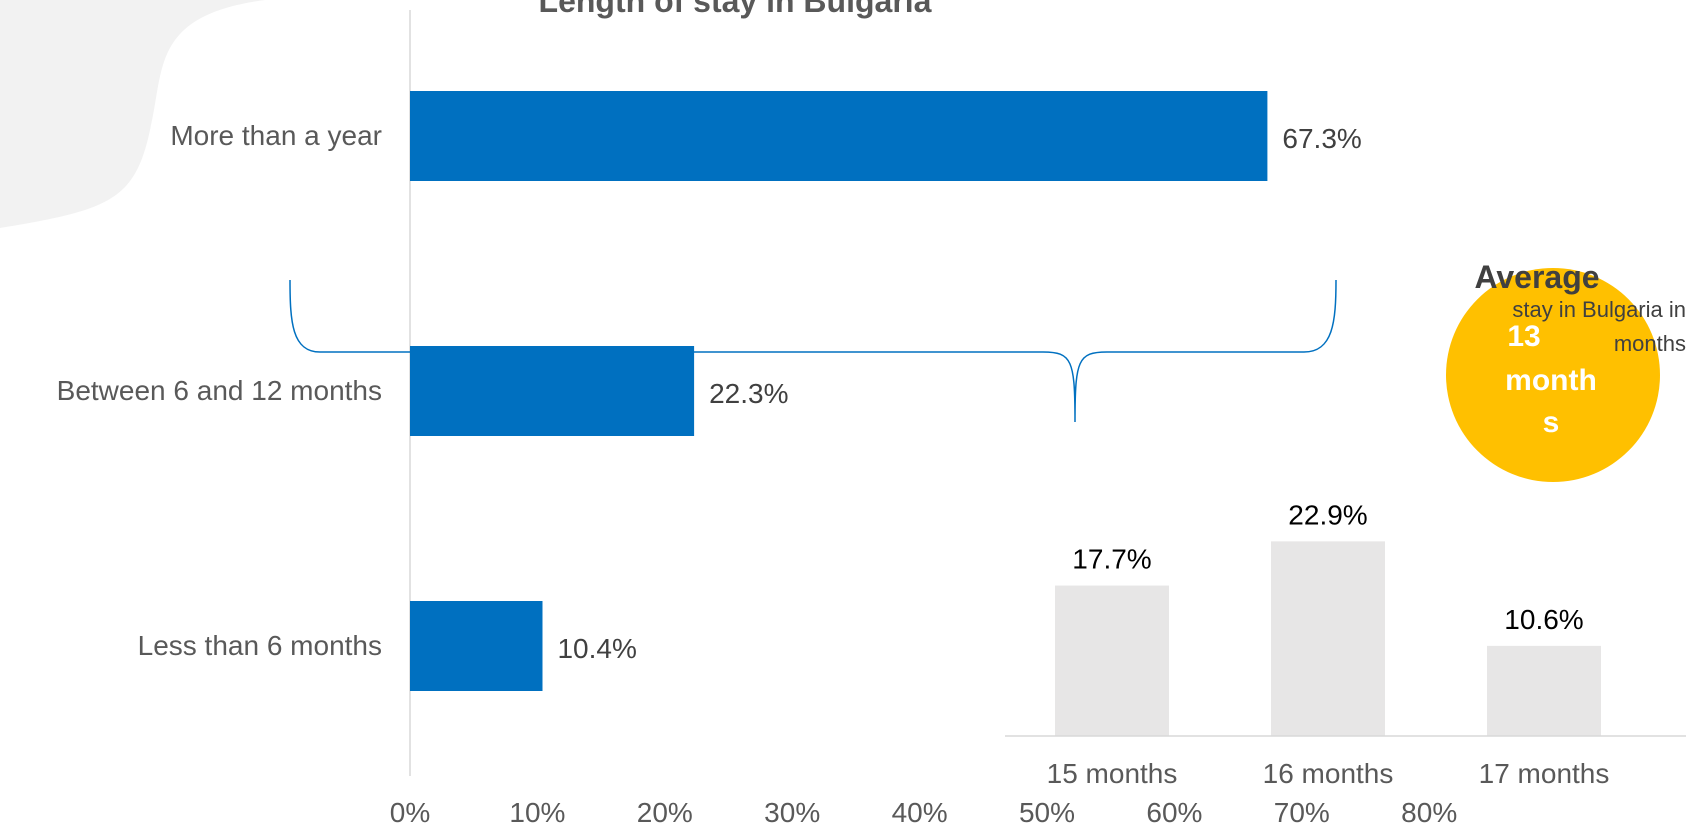 This screenshot has width=1686, height=826. Describe the element at coordinates (748, 393) in the screenshot. I see `data-label: 22.3%` at that location.